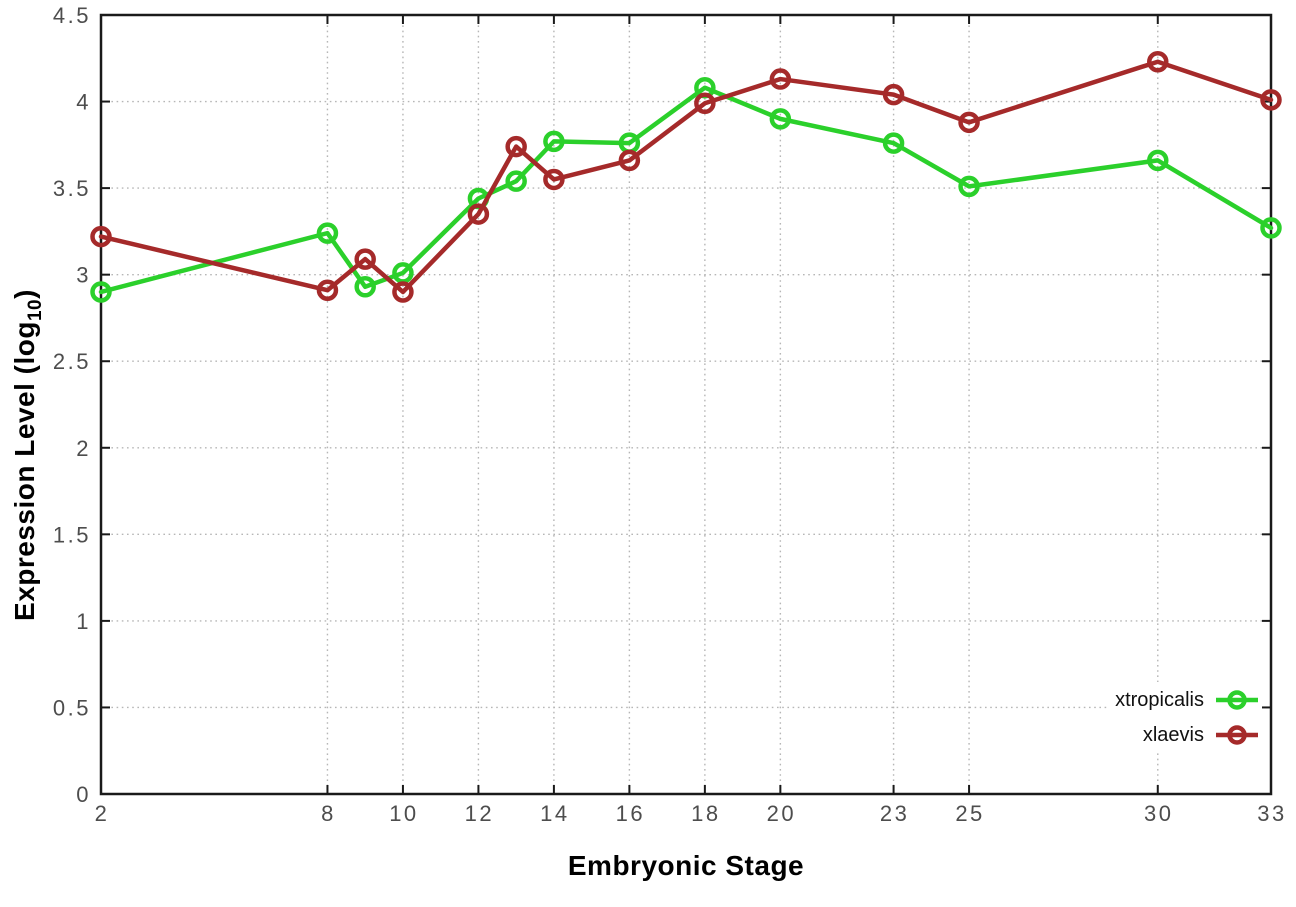  I want to click on x-tick-label: 2, so click(102, 813).